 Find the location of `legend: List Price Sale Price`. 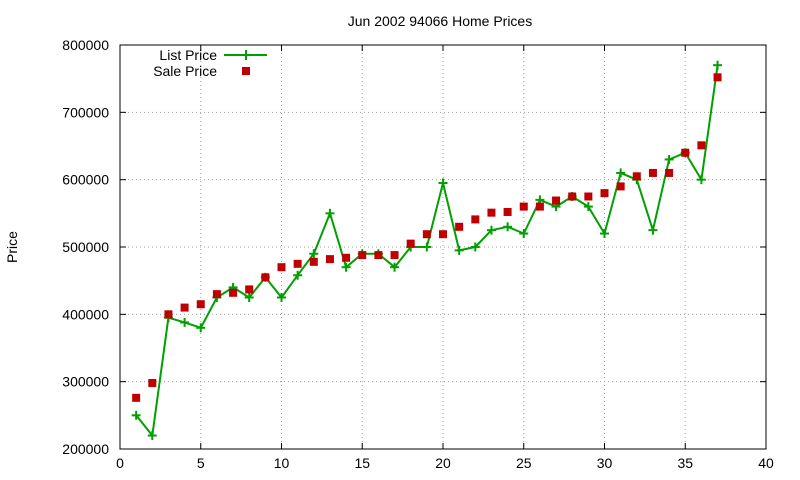

legend: List Price Sale Price is located at coordinates (210, 63).